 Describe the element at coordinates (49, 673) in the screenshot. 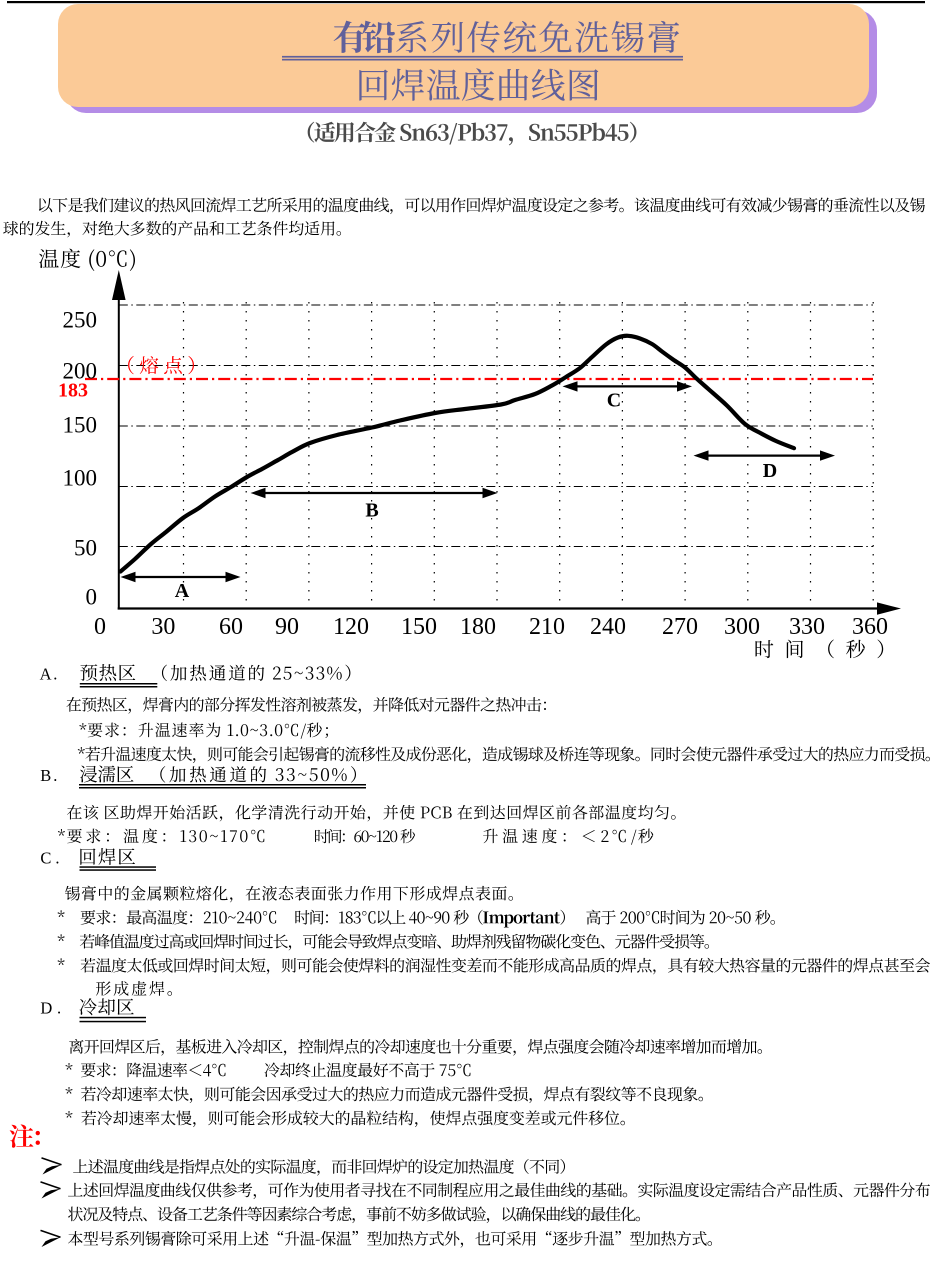

I see `svg-text: A.` at that location.